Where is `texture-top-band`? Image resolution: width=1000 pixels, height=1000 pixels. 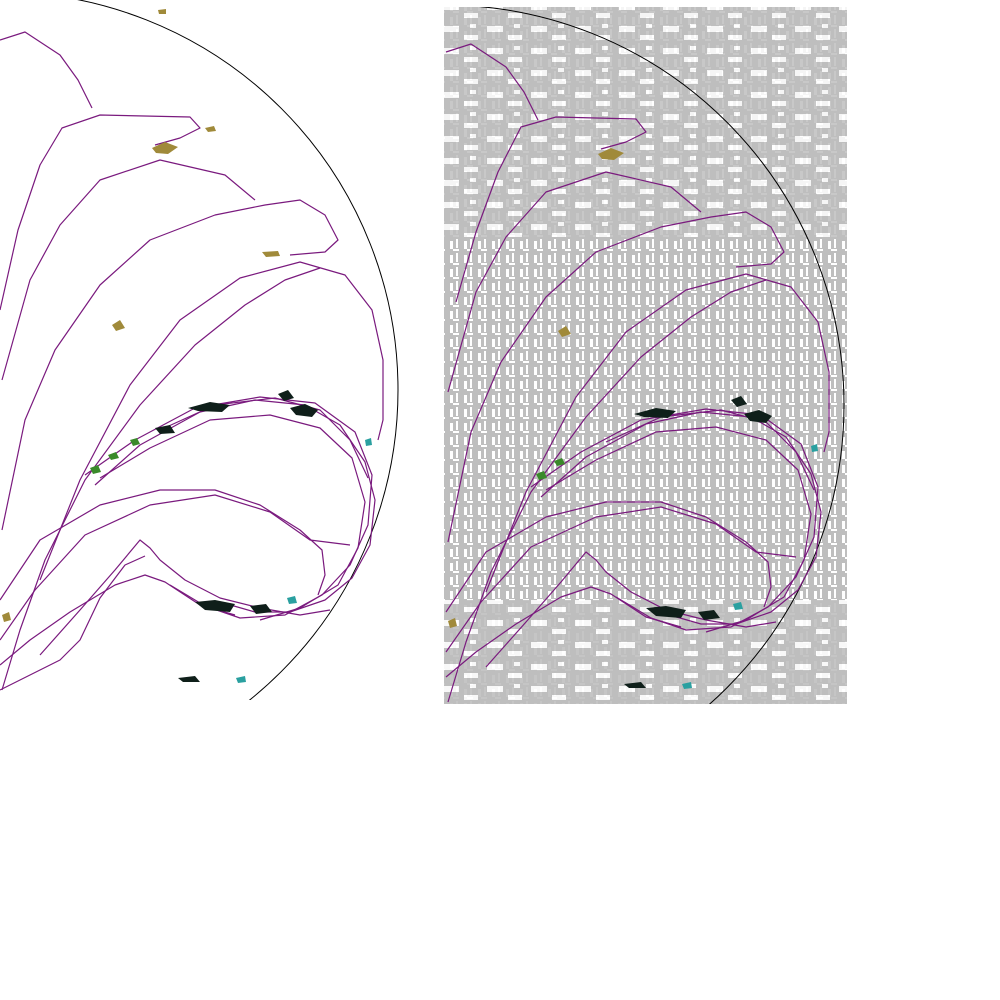 texture-top-band is located at coordinates (645, 122).